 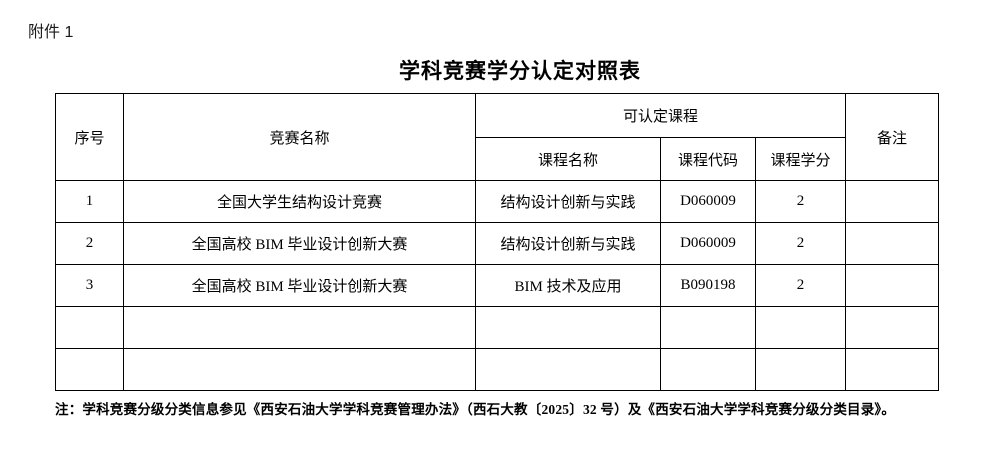 What do you see at coordinates (89, 201) in the screenshot?
I see `cell-serial: 1` at bounding box center [89, 201].